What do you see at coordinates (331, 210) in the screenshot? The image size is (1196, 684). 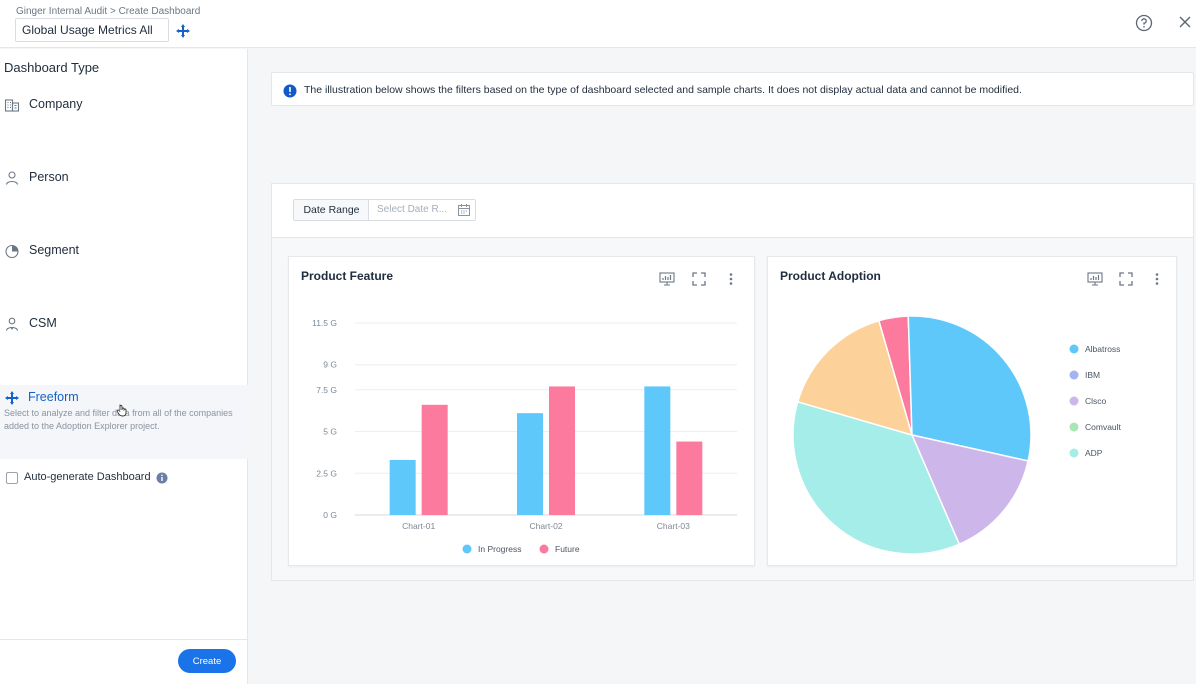 I see `date-range-label: Date Range` at bounding box center [331, 210].